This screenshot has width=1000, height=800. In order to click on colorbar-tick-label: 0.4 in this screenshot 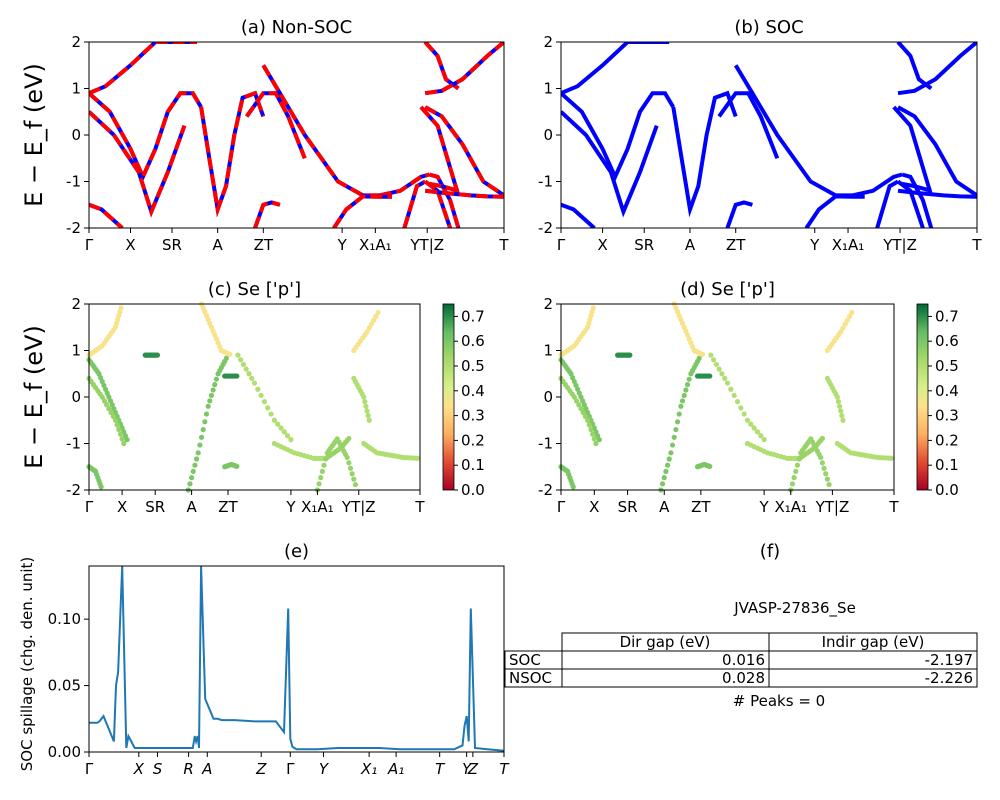, I will do `click(947, 391)`.